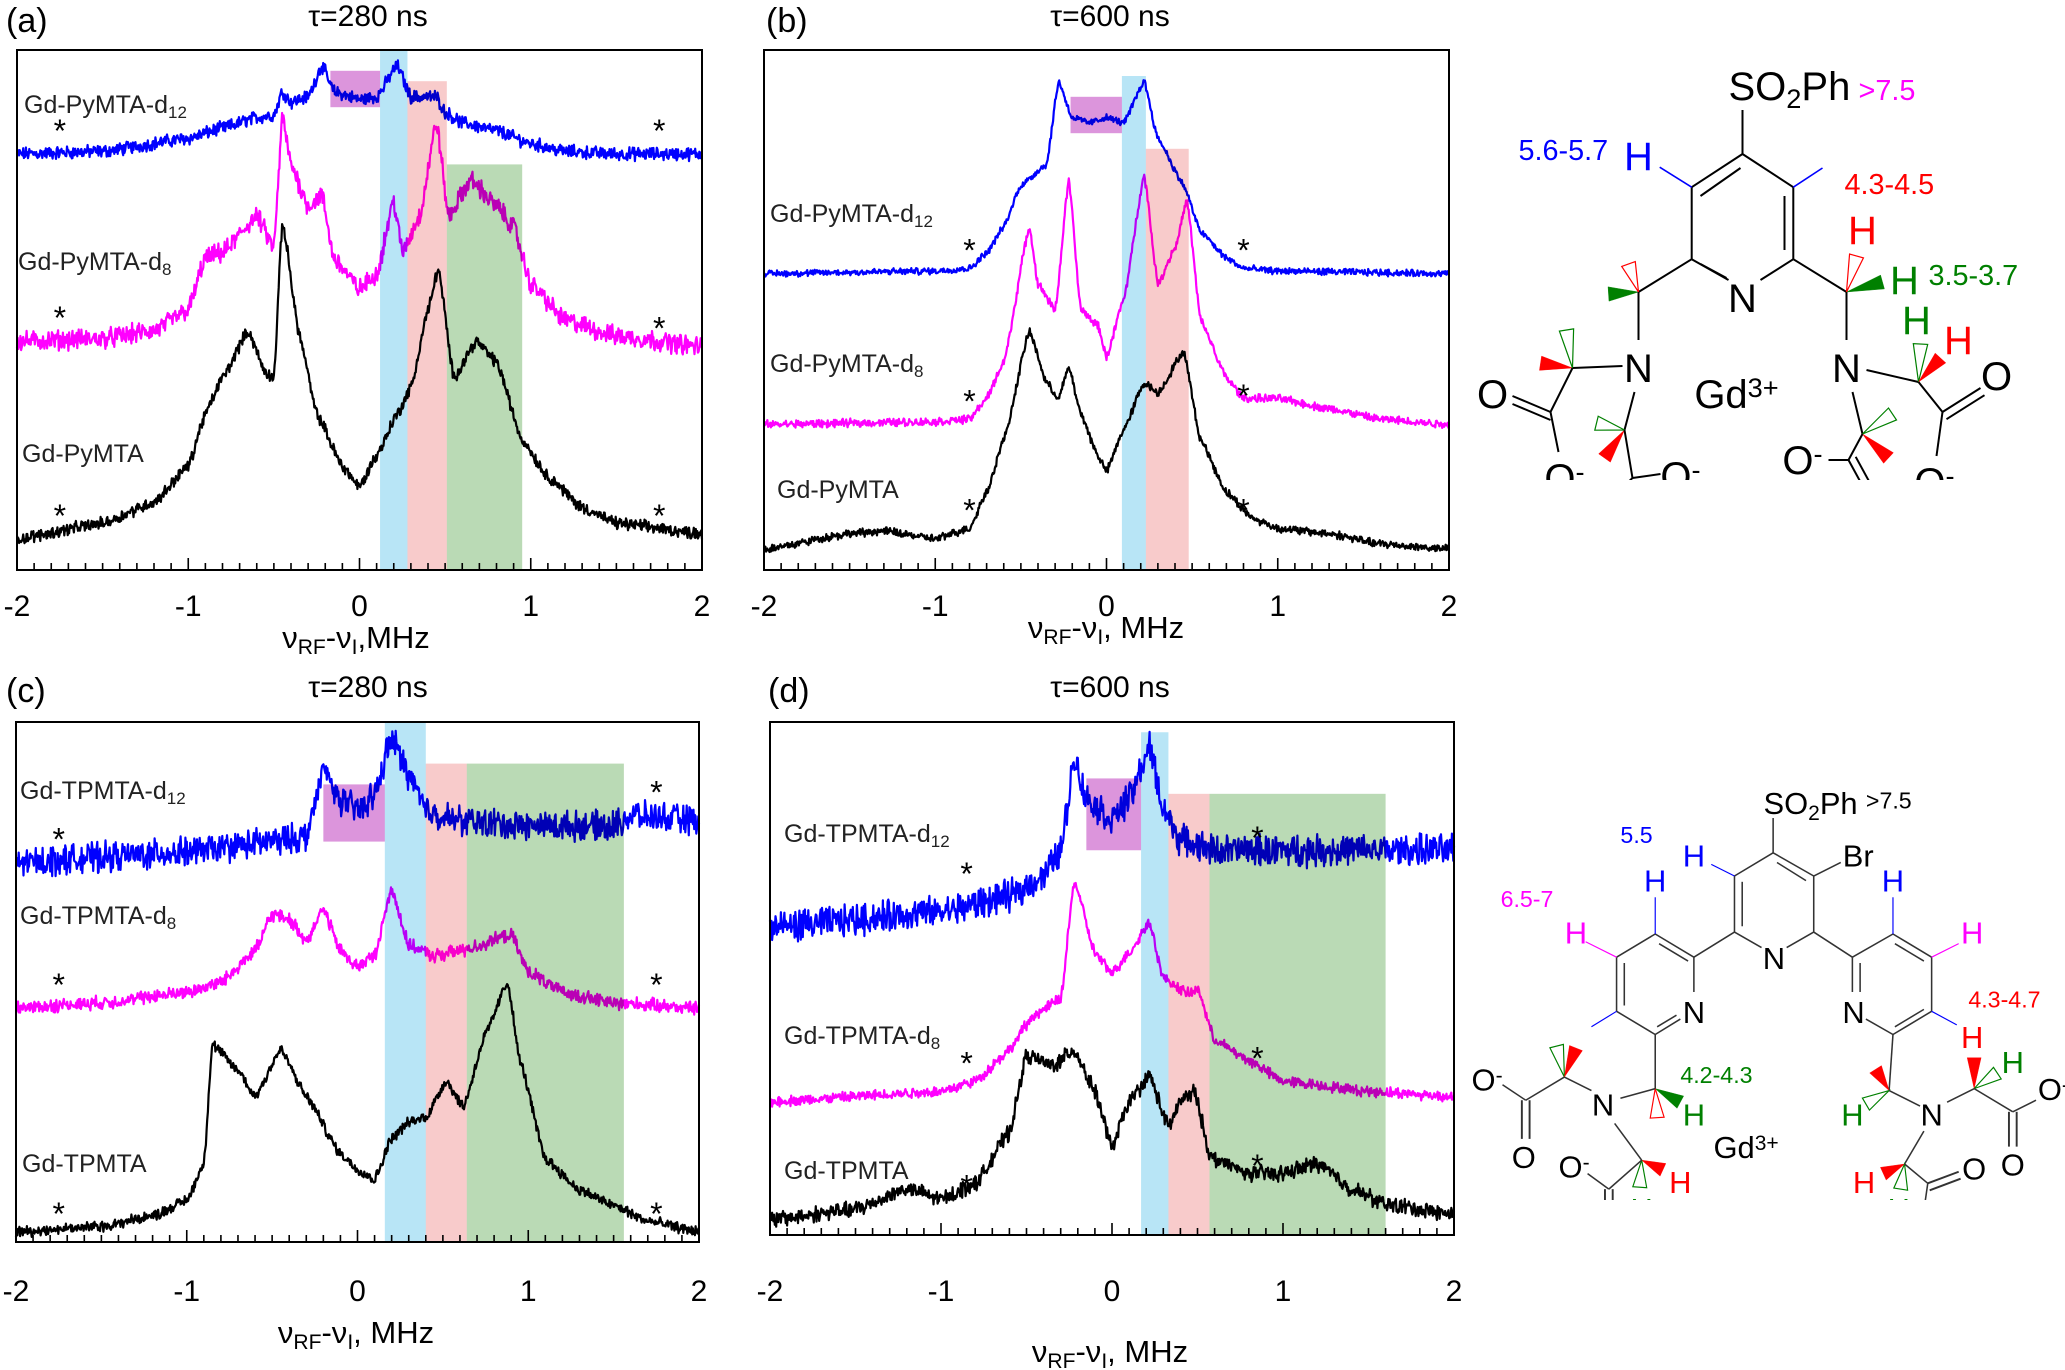 The width and height of the screenshot is (2065, 1370). What do you see at coordinates (83, 454) in the screenshot?
I see `series-label-text: Gd-PyMTA` at bounding box center [83, 454].